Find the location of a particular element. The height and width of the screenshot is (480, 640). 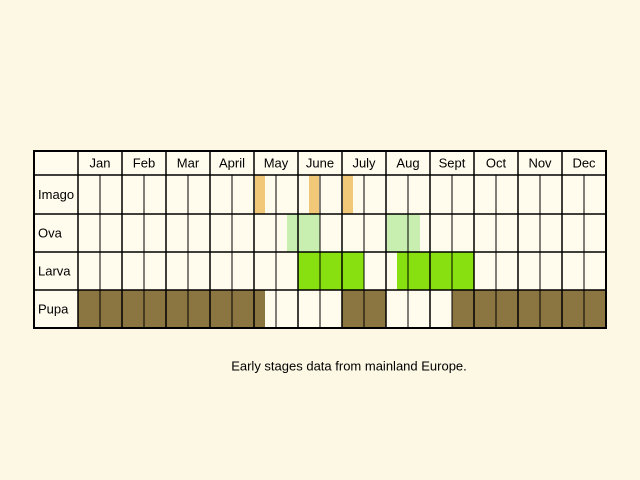

stage-label: Imago is located at coordinates (56, 194).